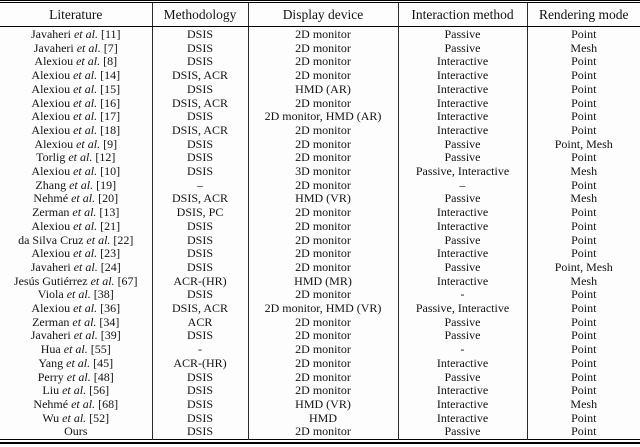 This screenshot has width=640, height=447. I want to click on methodology-cell: -, so click(199, 350).